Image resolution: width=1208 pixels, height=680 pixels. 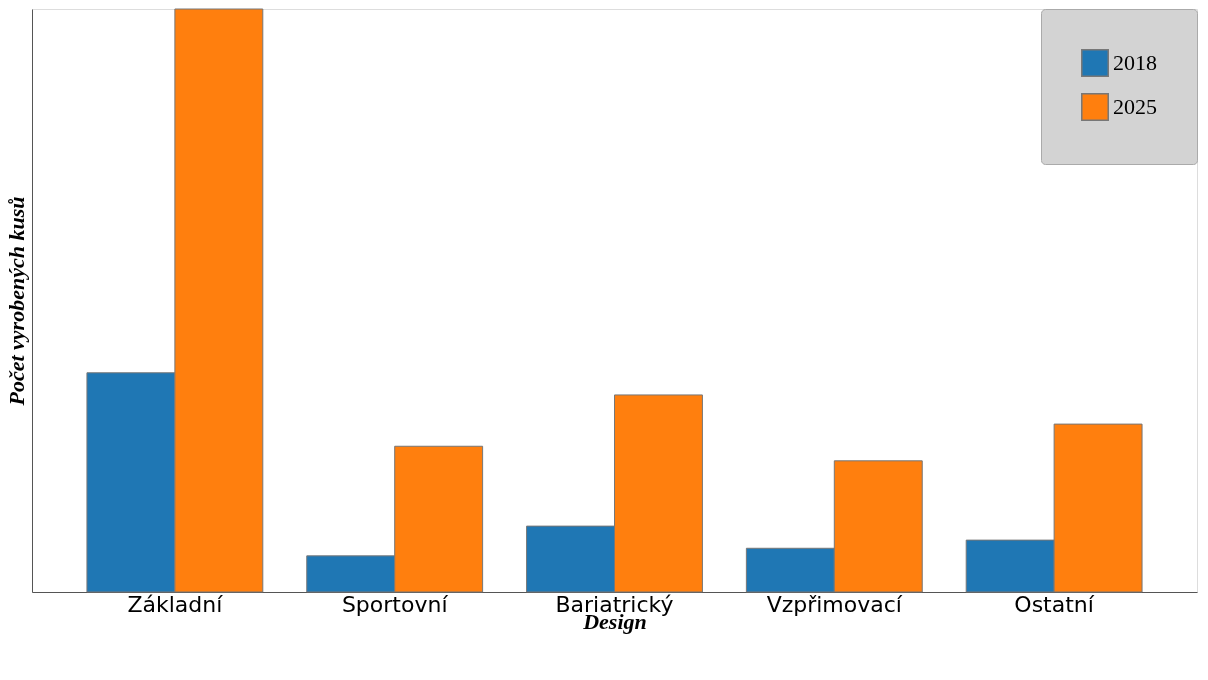 I want to click on y-axis-title: Počet vyrobených kusů, so click(x=16, y=301).